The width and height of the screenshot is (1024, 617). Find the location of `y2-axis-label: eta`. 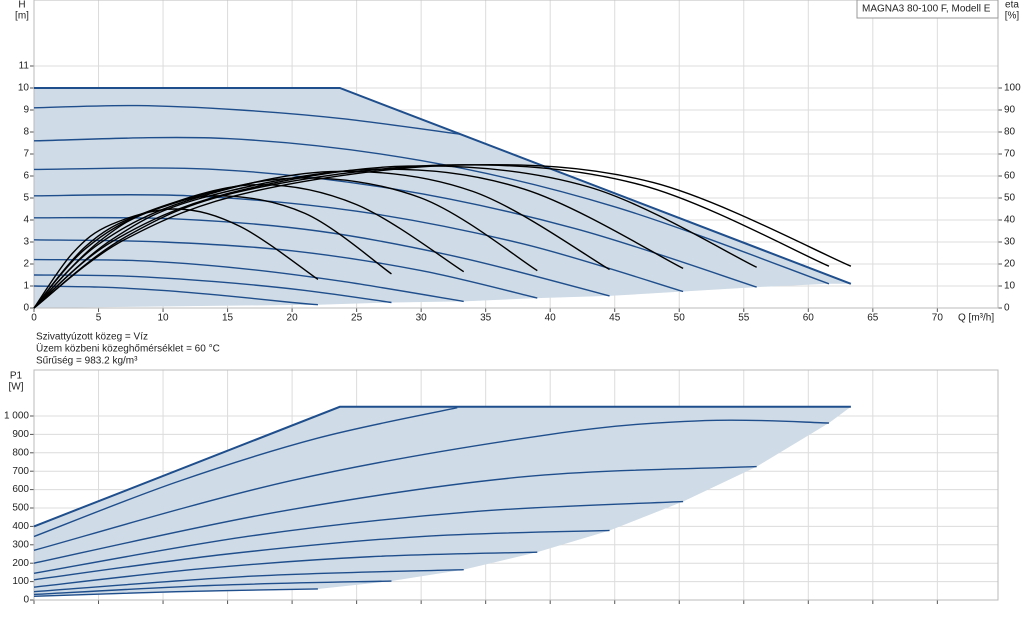

y2-axis-label: eta is located at coordinates (1012, 5).